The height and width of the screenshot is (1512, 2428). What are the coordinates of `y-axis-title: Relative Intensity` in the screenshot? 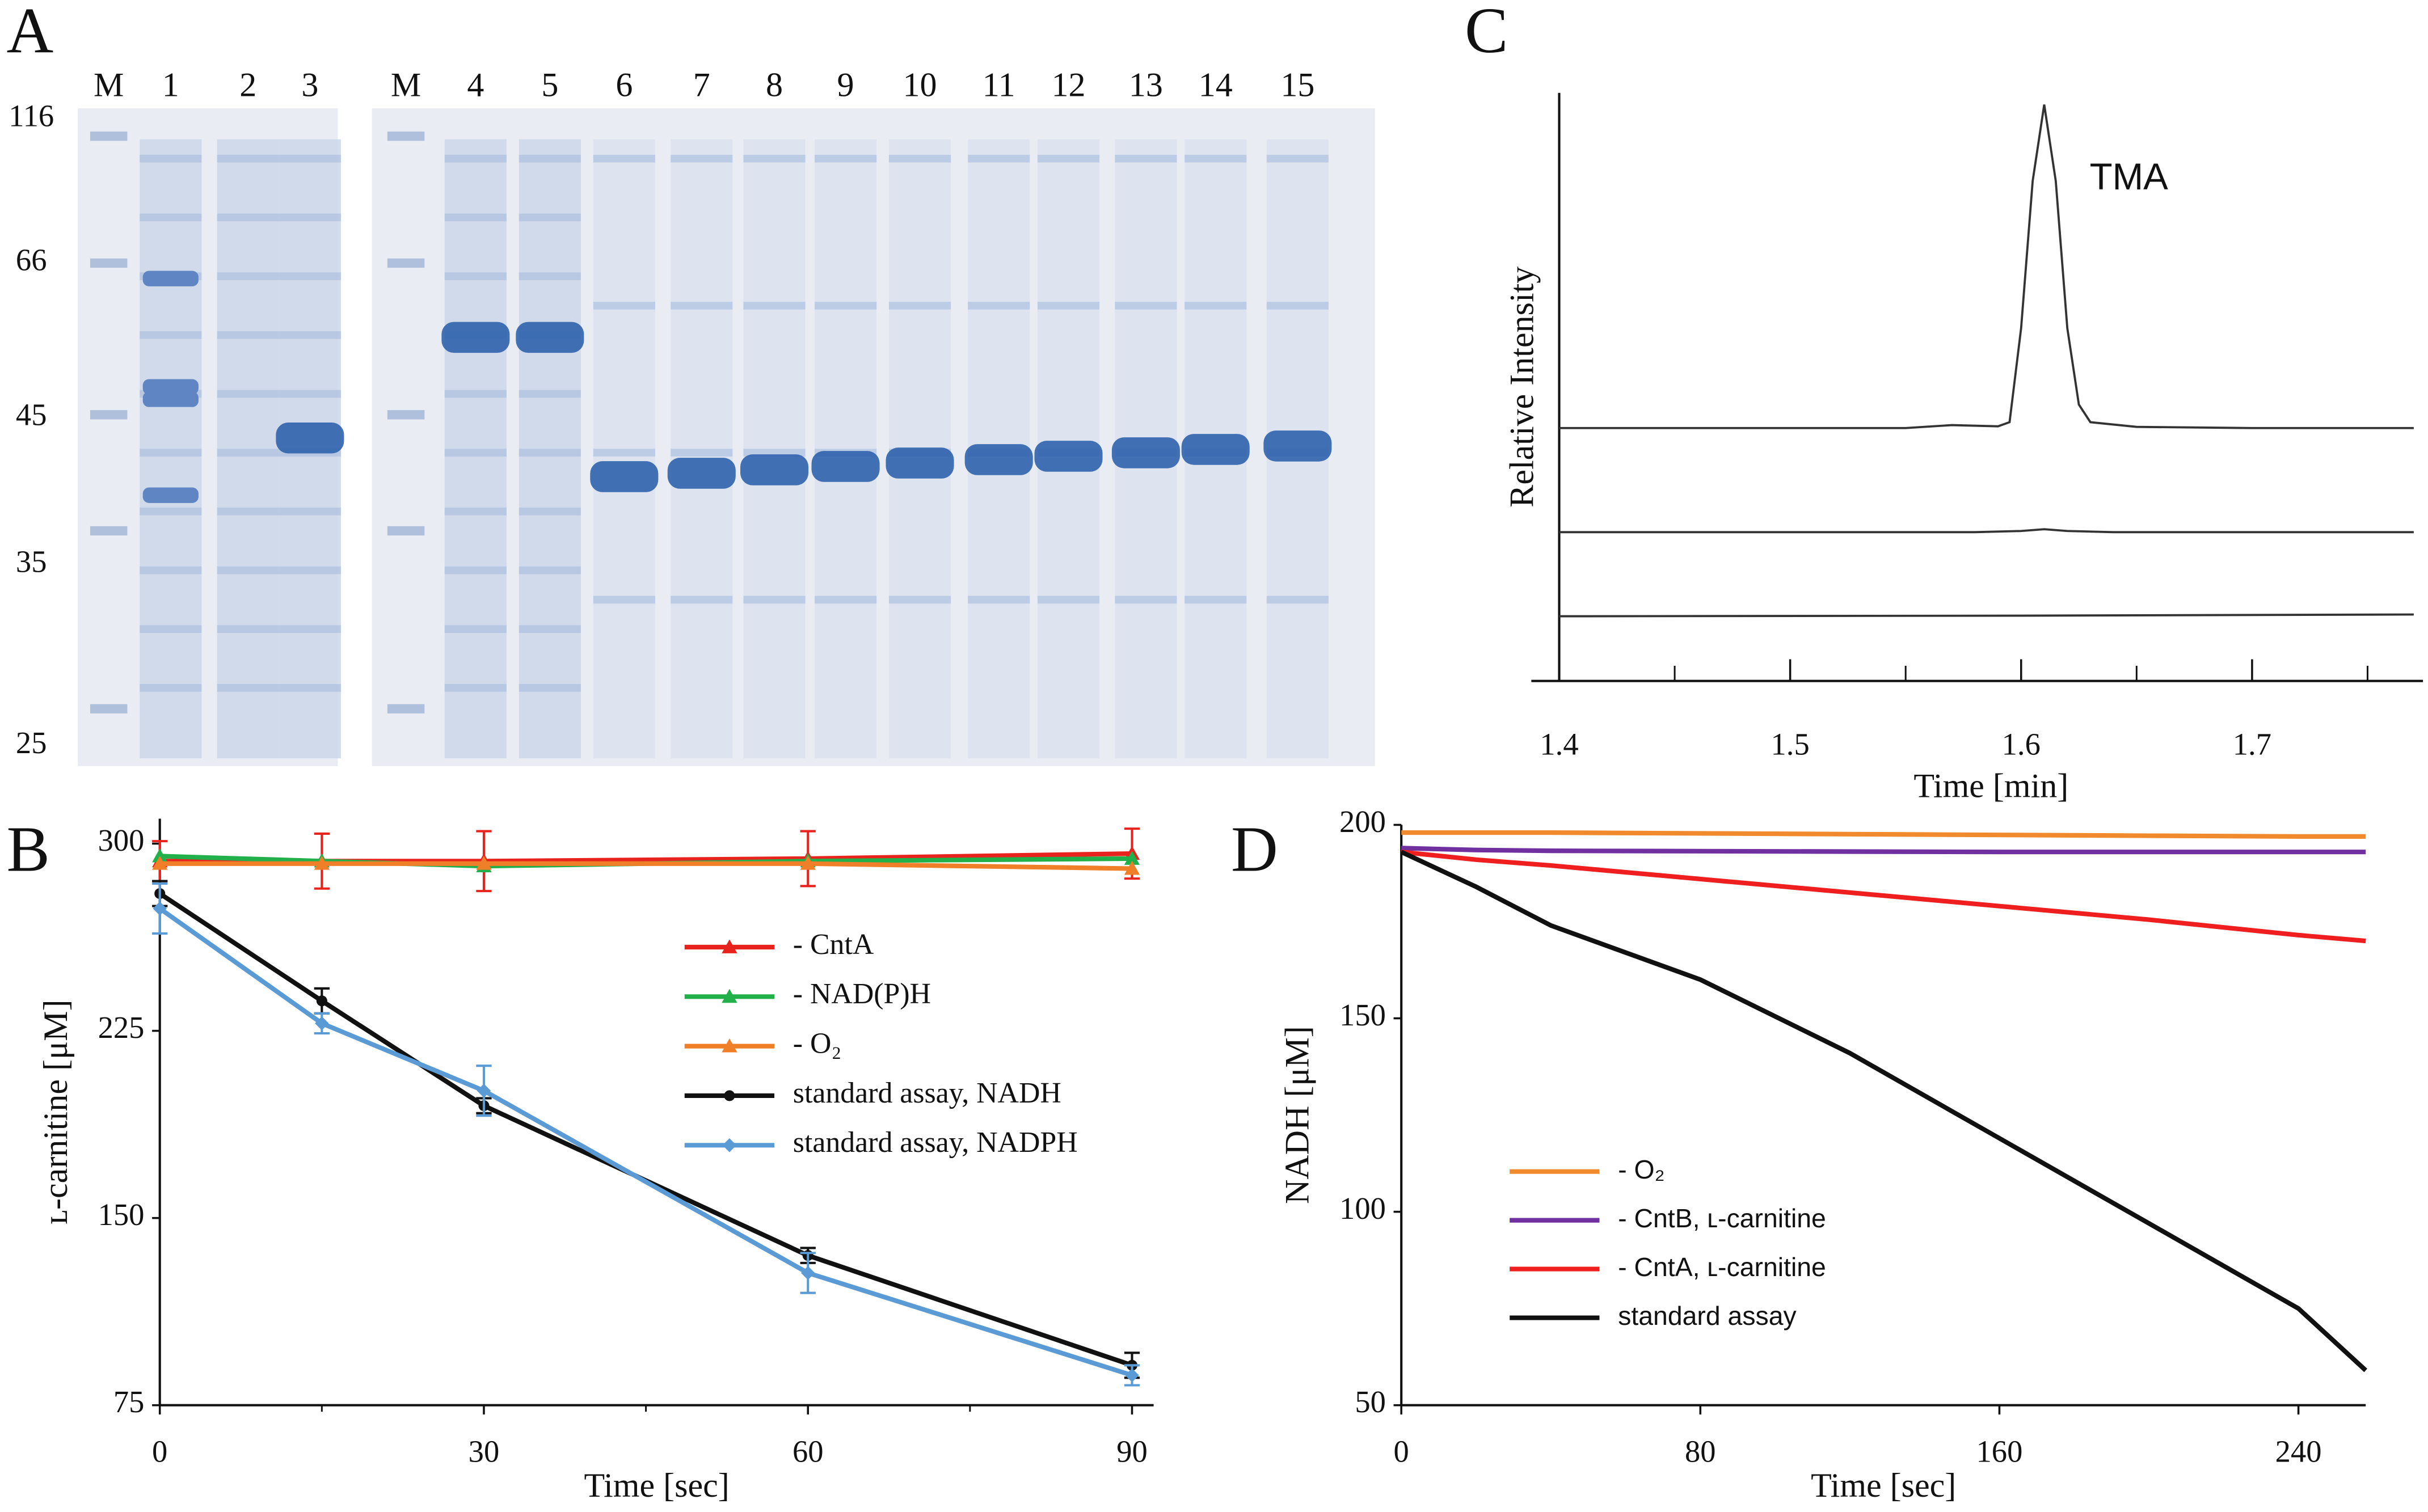 It's located at (1522, 387).